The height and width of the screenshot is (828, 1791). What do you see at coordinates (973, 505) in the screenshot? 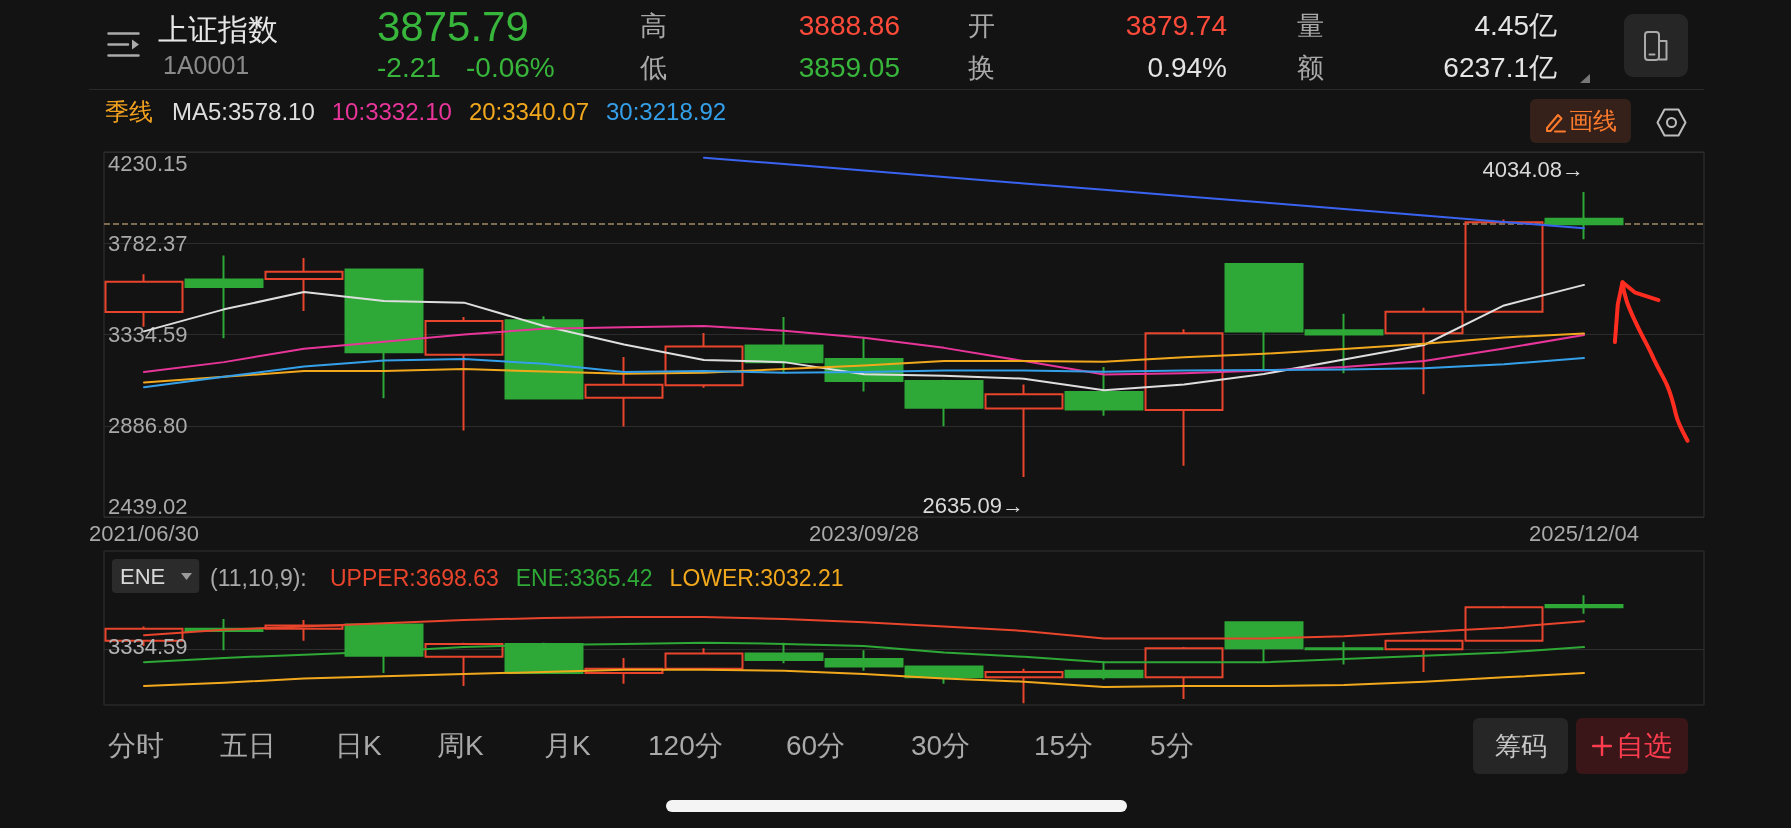
I see `annotation: 2635.09→` at bounding box center [973, 505].